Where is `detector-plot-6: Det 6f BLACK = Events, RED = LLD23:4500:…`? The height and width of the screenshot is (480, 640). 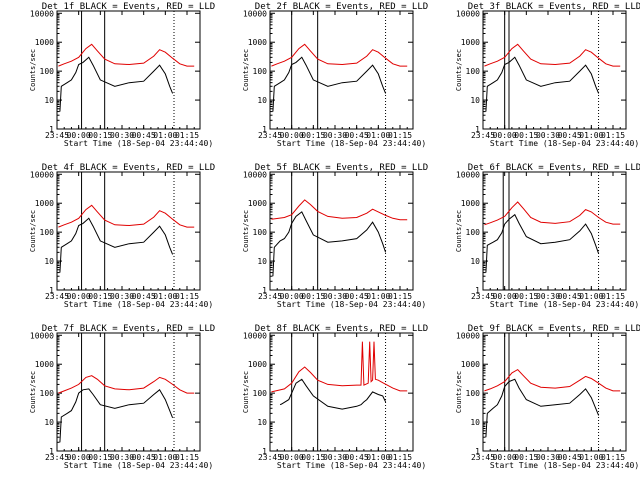
detector-plot-6: Det 6f BLACK = Events, RED = LLD23:4500:… is located at coordinates (547, 236).